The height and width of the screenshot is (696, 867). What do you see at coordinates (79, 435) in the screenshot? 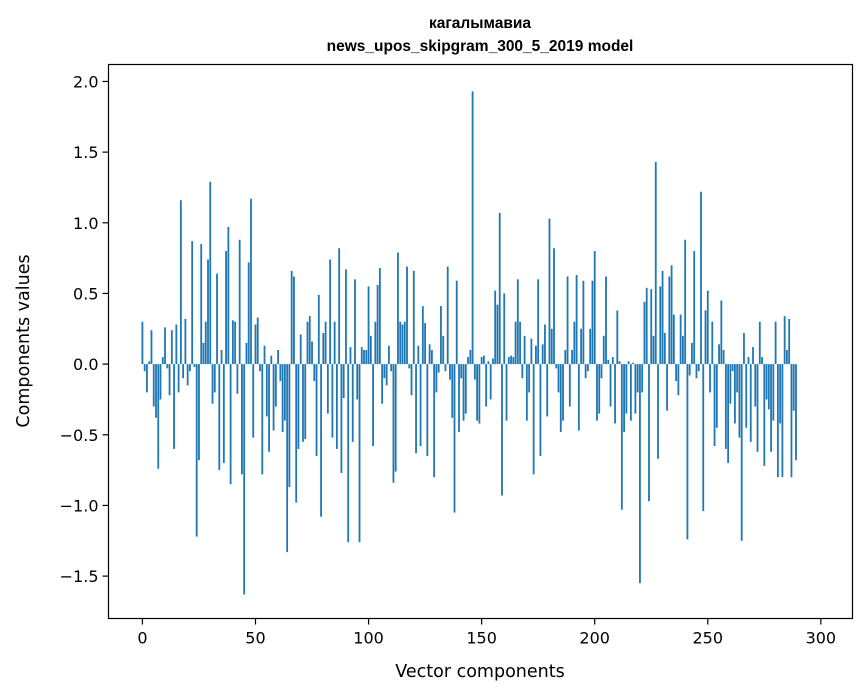
I see `y-tick-label: −0.5` at bounding box center [79, 435].